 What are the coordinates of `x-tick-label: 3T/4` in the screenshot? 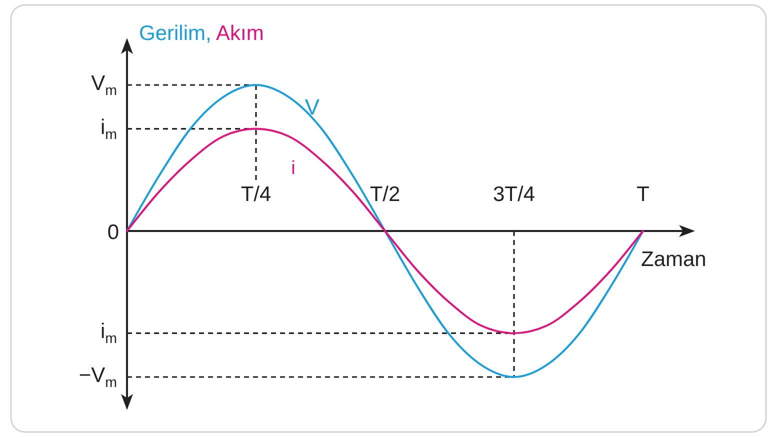 It's located at (514, 194).